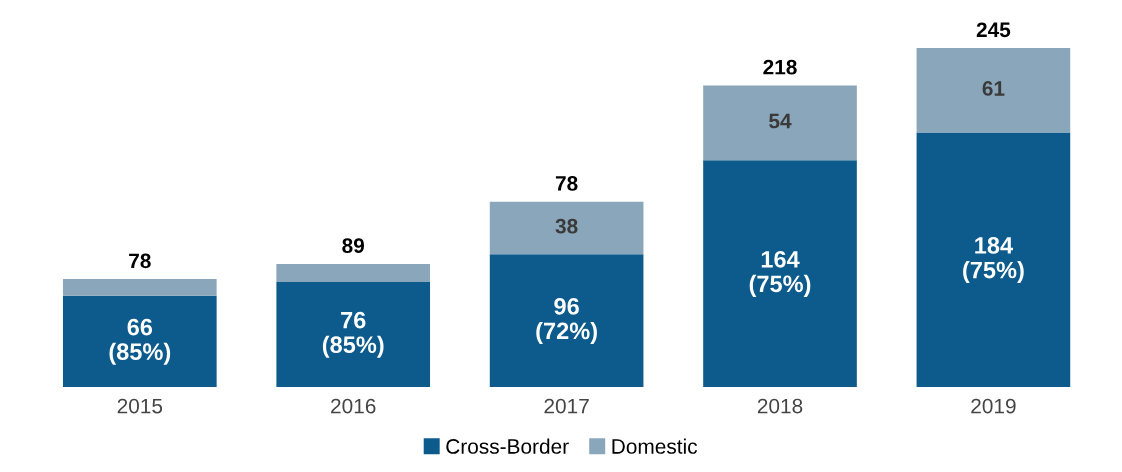  What do you see at coordinates (780, 406) in the screenshot?
I see `x-tick-label: 2018` at bounding box center [780, 406].